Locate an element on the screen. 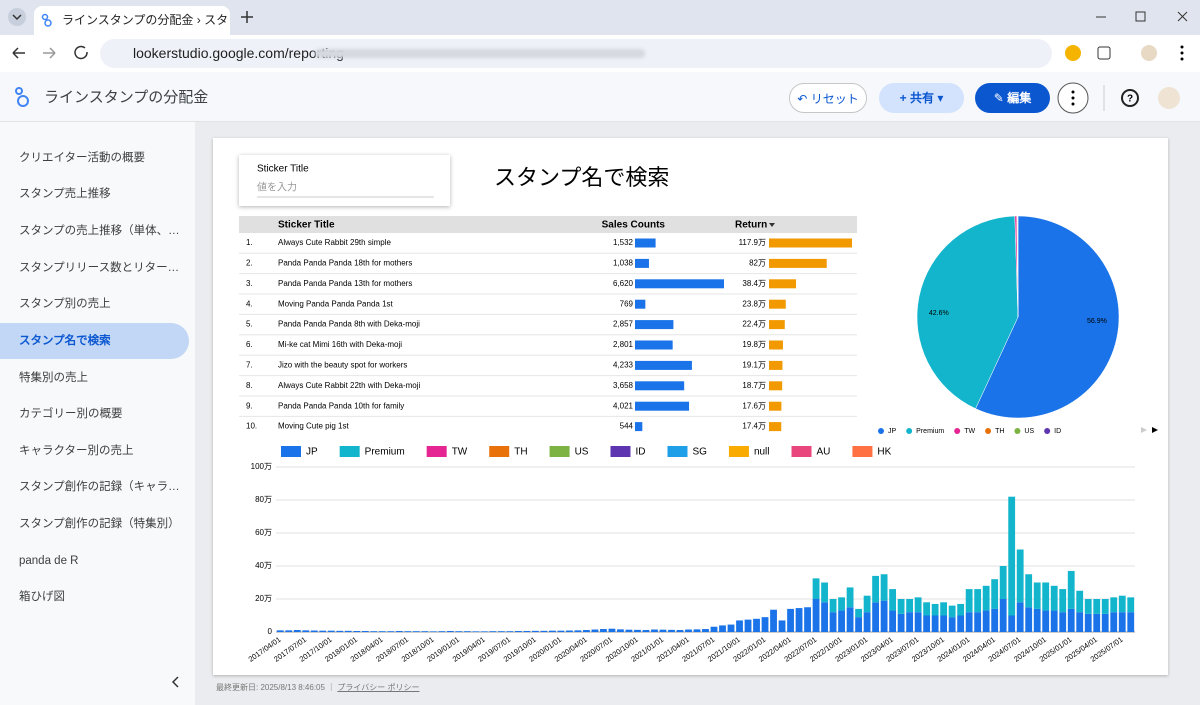 This screenshot has height=705, width=1200. row-rank: 4. is located at coordinates (249, 303).